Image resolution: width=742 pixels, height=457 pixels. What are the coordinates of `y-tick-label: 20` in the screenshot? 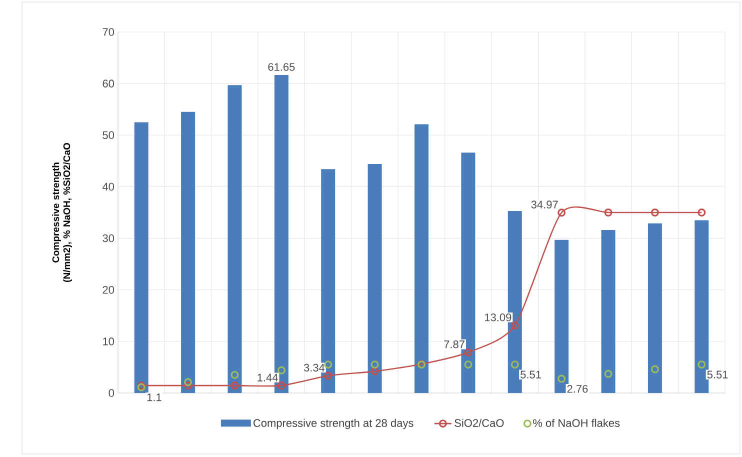 It's located at (108, 290).